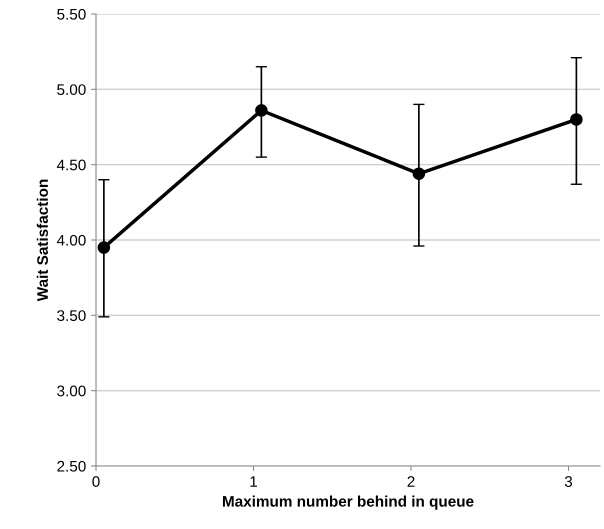 The width and height of the screenshot is (604, 529). What do you see at coordinates (42, 241) in the screenshot?
I see `y-axis-title: Wait Satisfaction` at bounding box center [42, 241].